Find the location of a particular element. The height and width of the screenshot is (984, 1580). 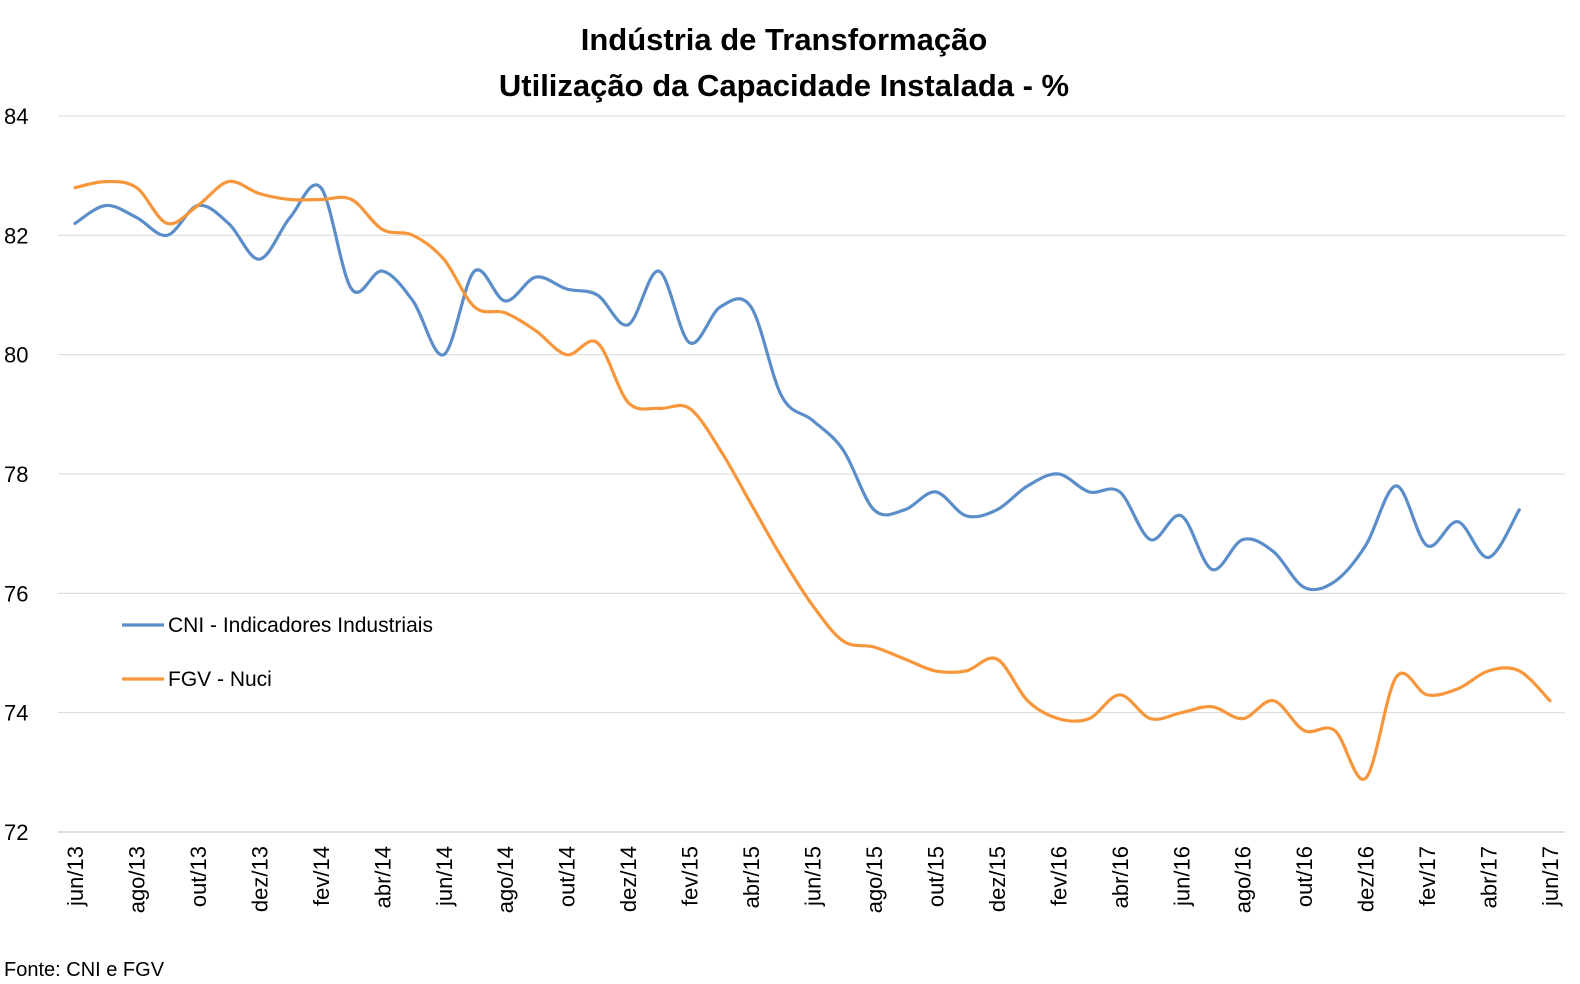

x-tick-label: jun/16 is located at coordinates (1181, 876).